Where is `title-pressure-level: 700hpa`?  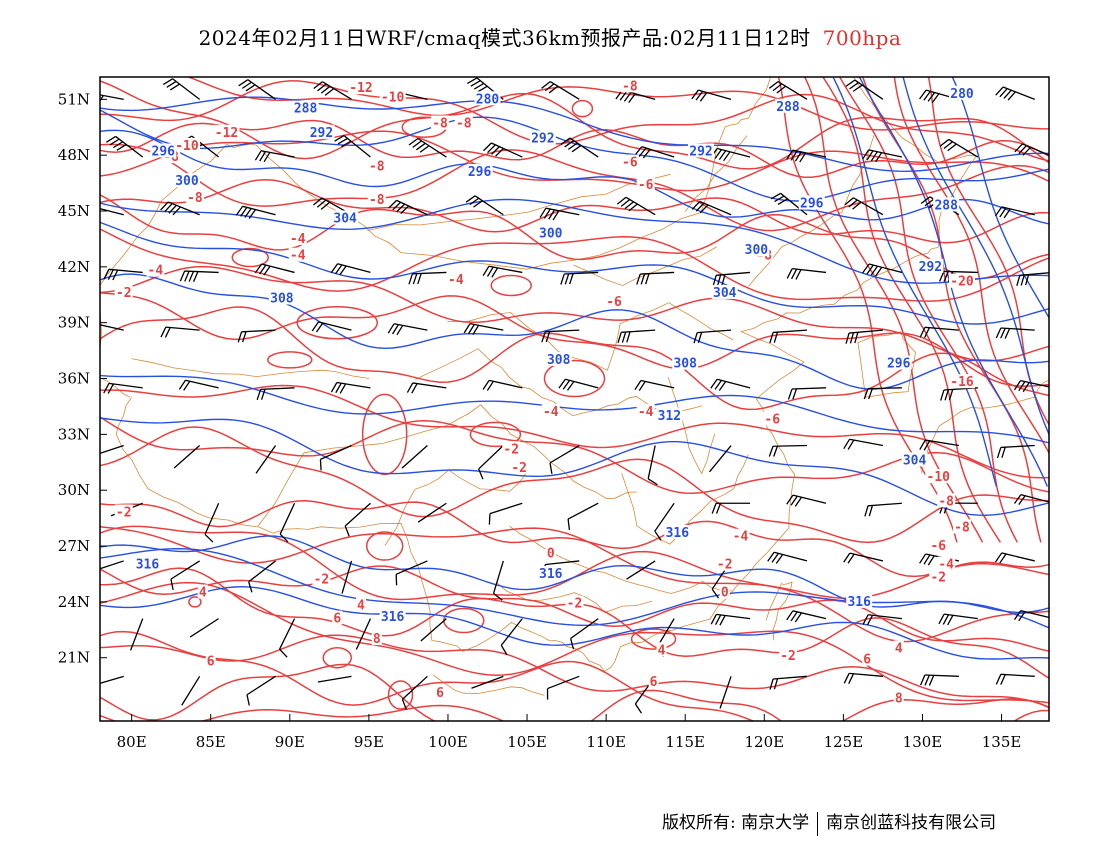
title-pressure-level: 700hpa is located at coordinates (862, 38).